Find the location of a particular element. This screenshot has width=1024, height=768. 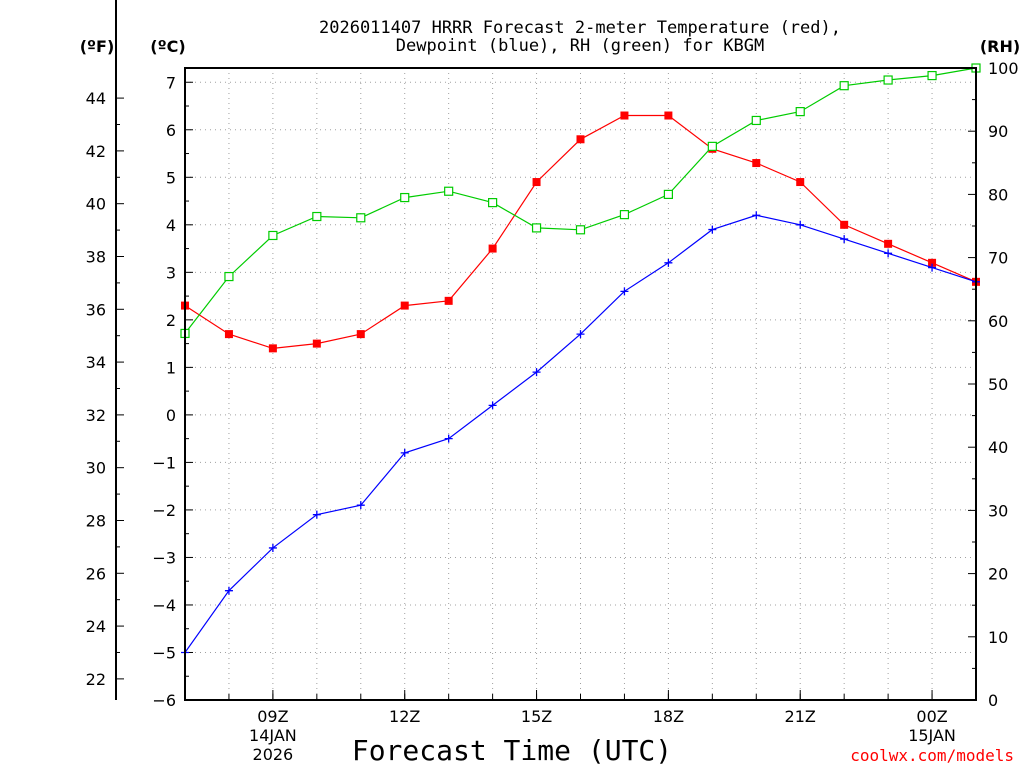

rh-tick-label: 20 is located at coordinates (998, 574).